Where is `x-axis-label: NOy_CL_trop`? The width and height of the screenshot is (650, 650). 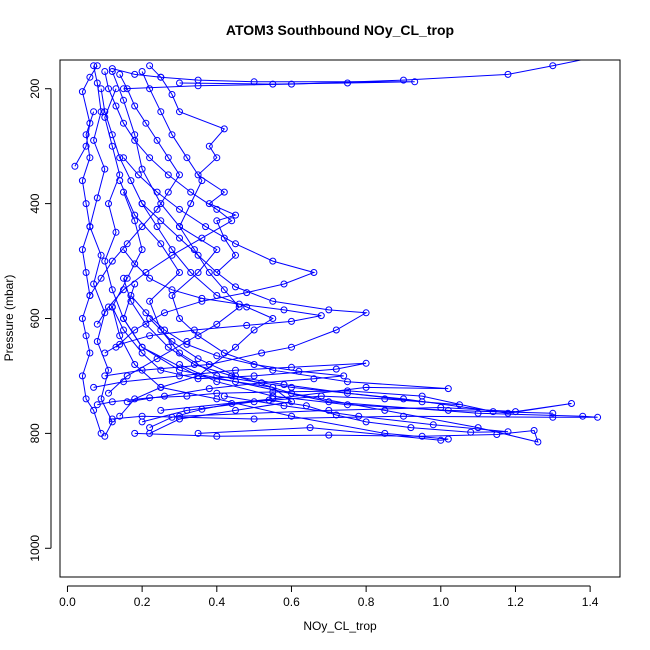 x-axis-label: NOy_CL_trop is located at coordinates (340, 626).